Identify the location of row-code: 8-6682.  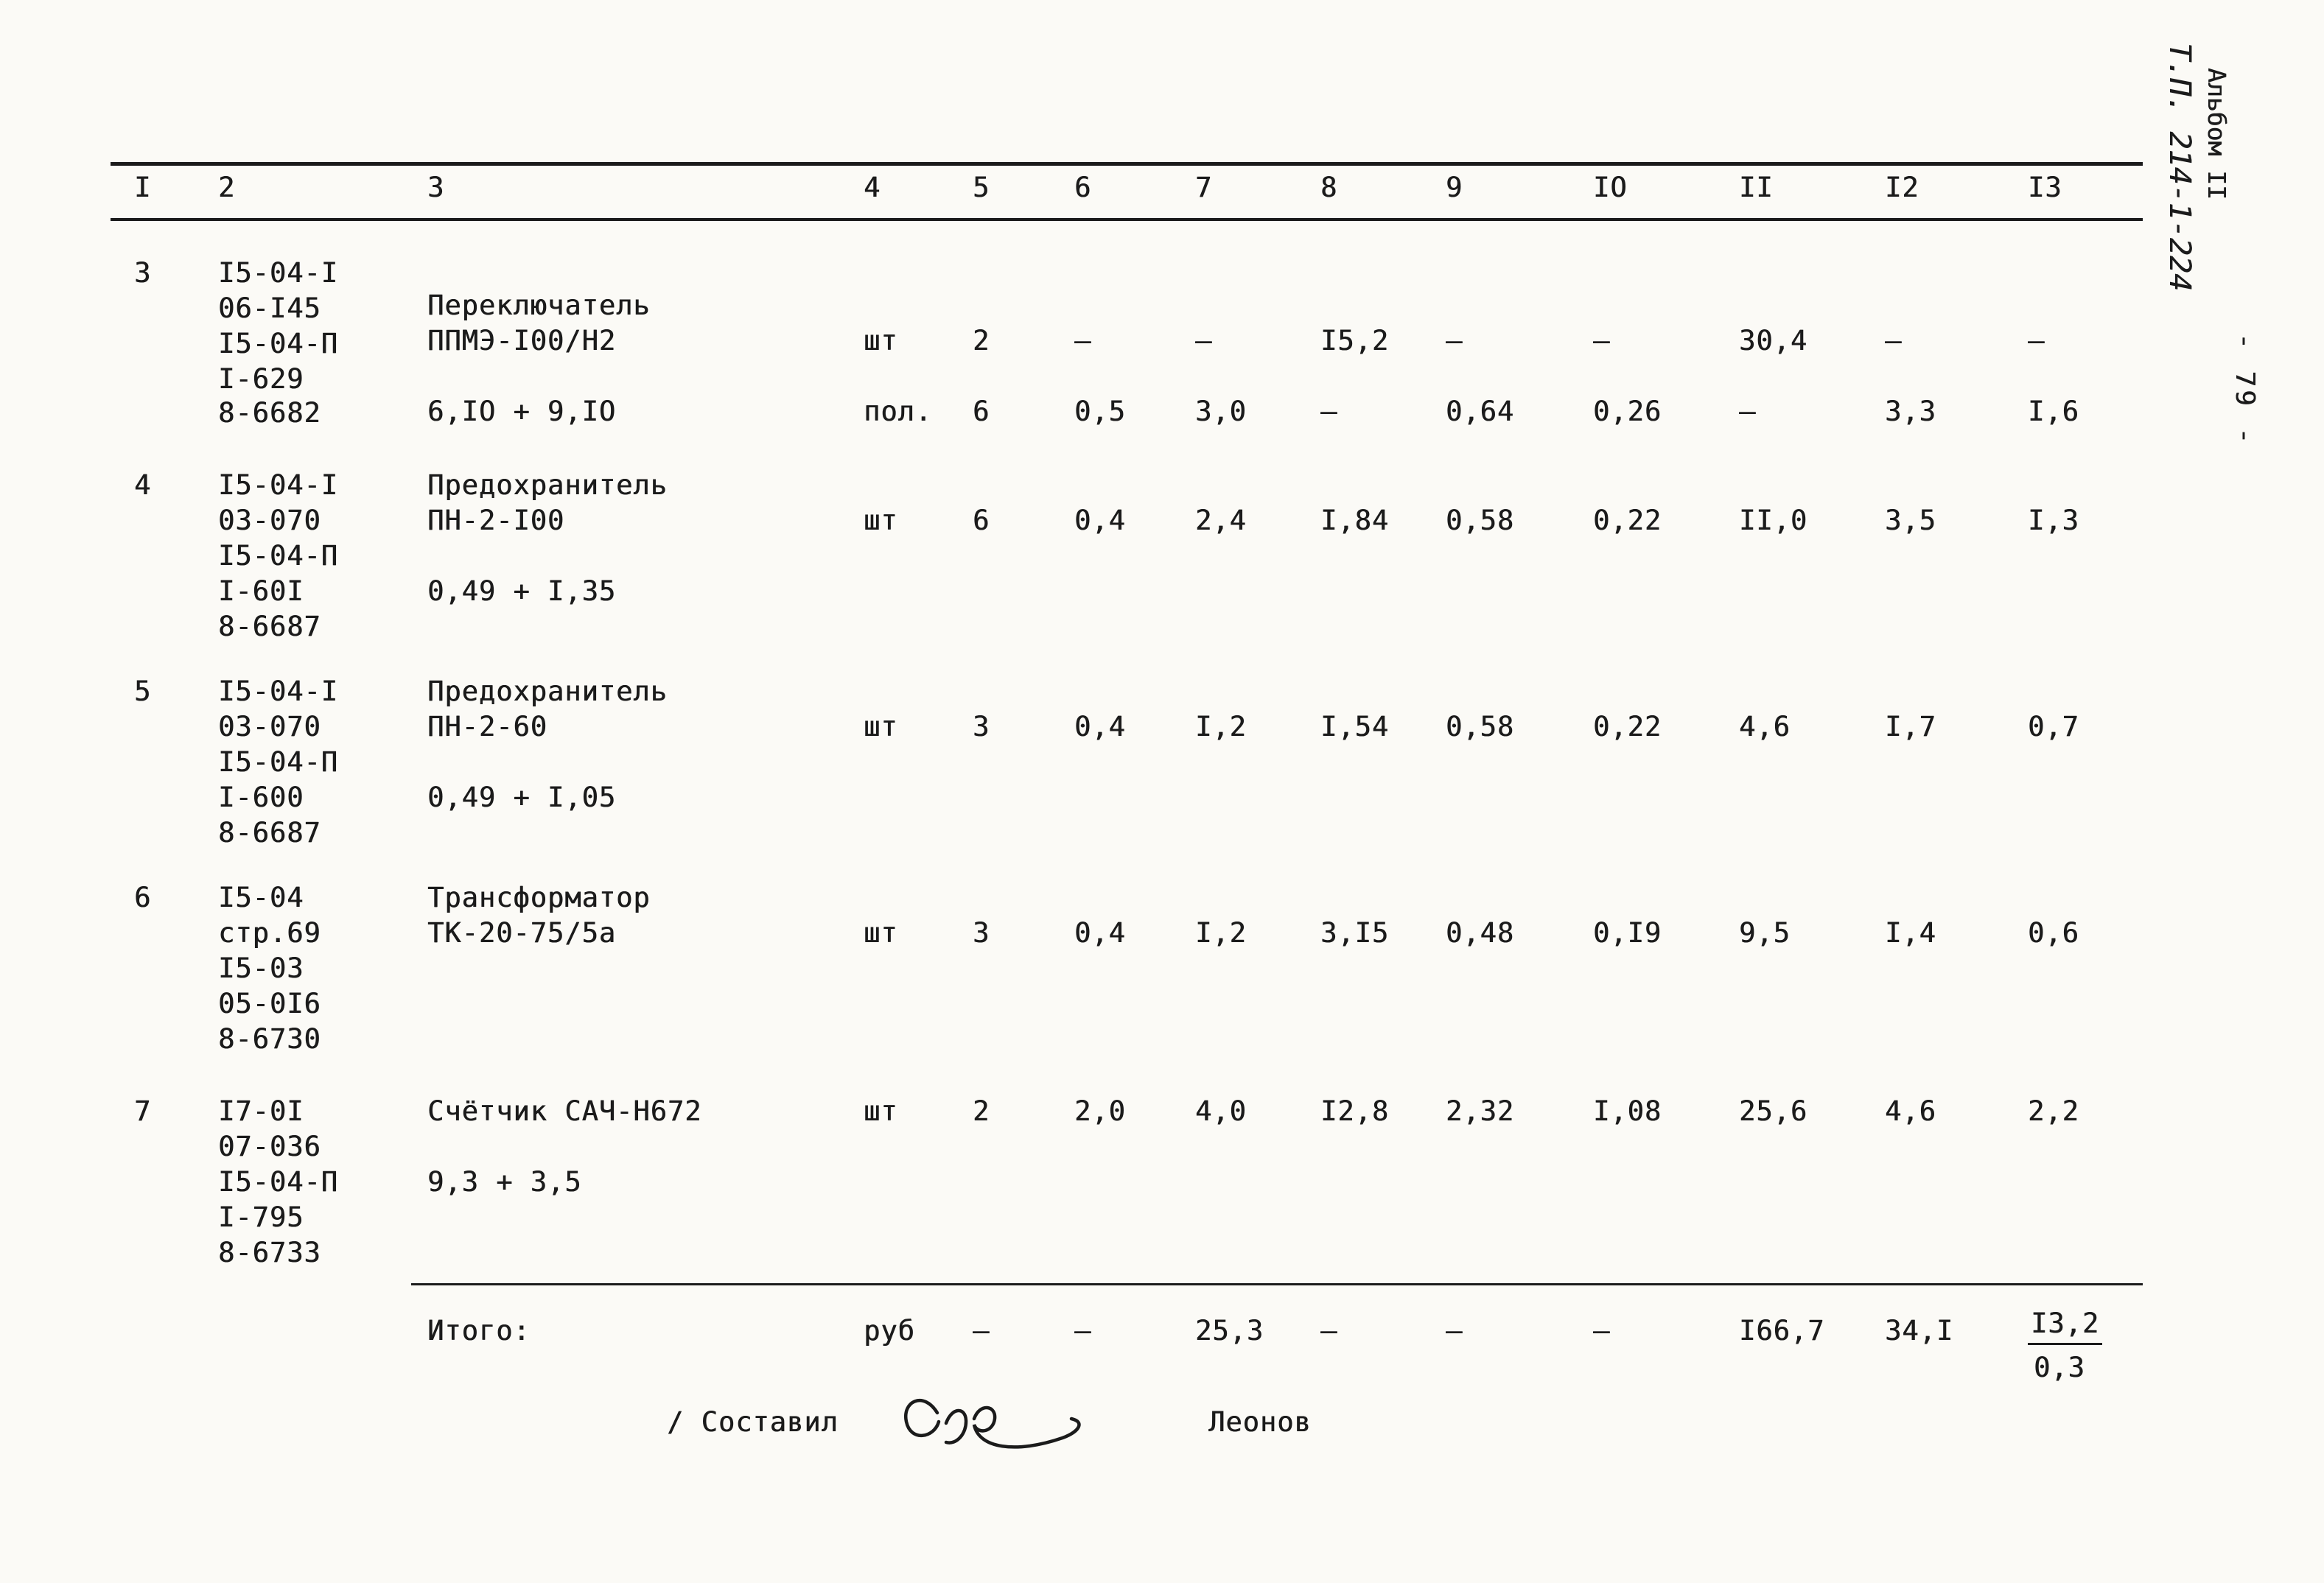
(269, 413).